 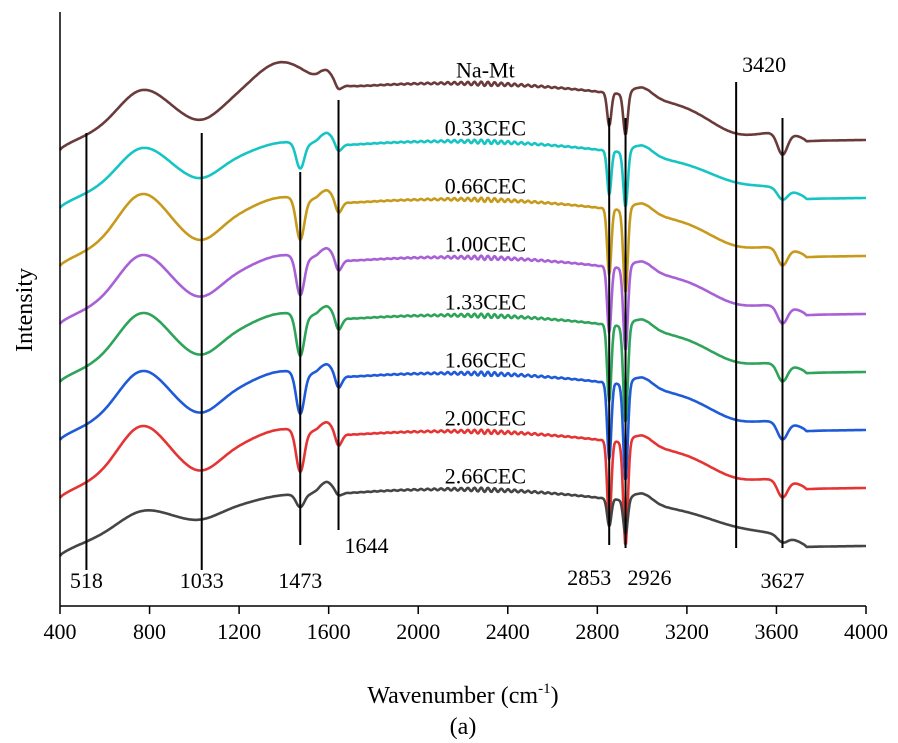 What do you see at coordinates (485, 301) in the screenshot?
I see `series-label: 1.33CEC` at bounding box center [485, 301].